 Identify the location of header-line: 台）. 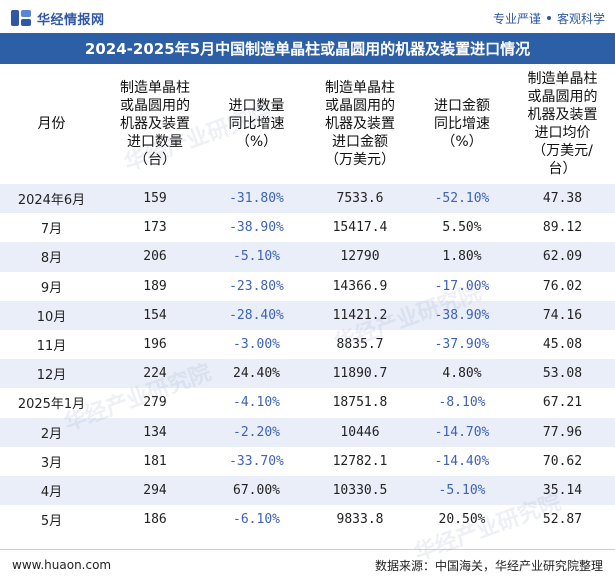
(562, 169).